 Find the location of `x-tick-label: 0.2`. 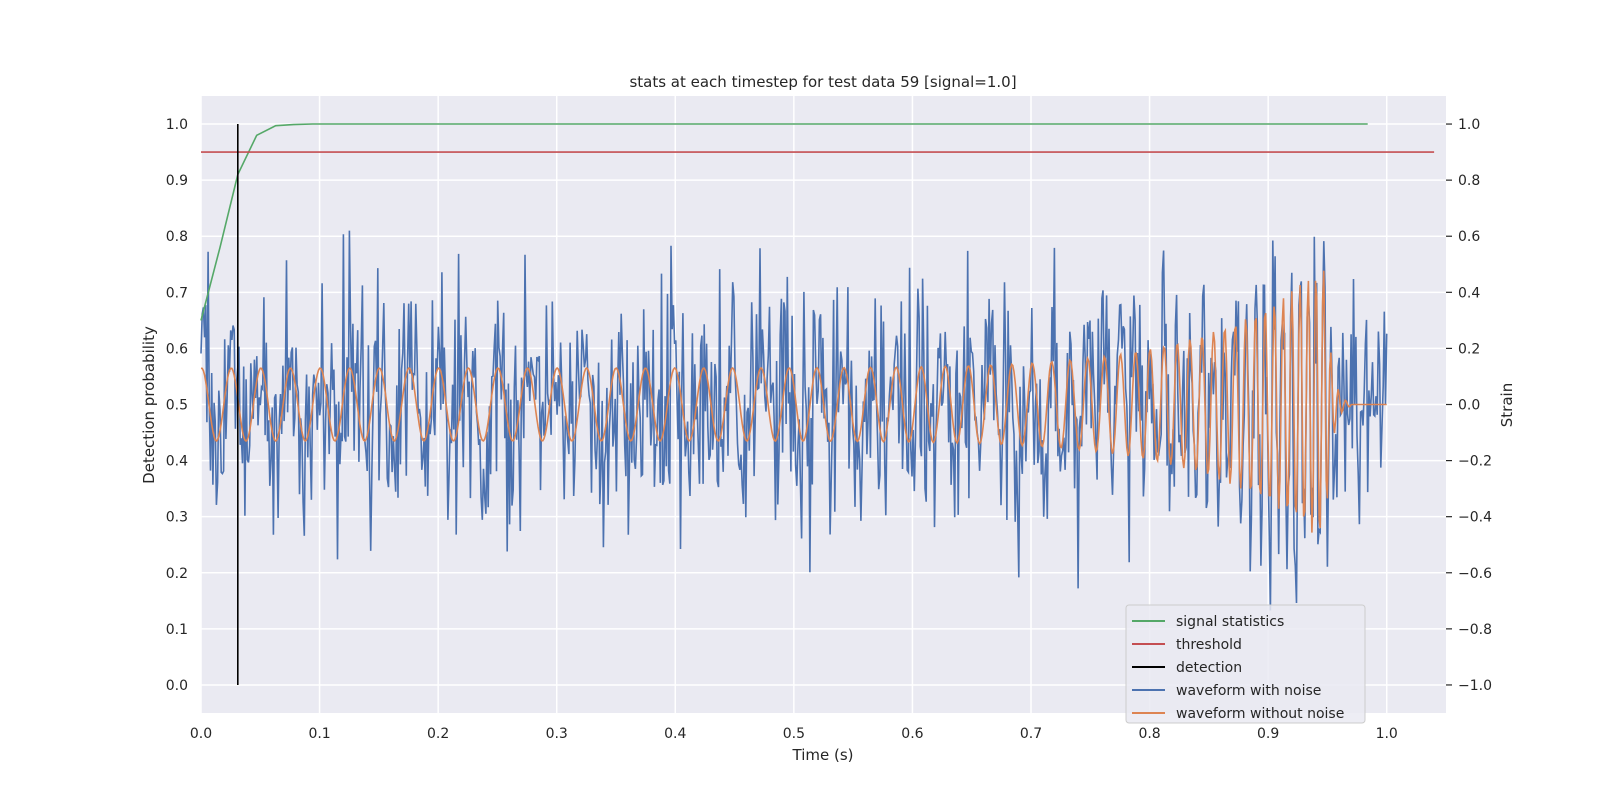

x-tick-label: 0.2 is located at coordinates (438, 734).